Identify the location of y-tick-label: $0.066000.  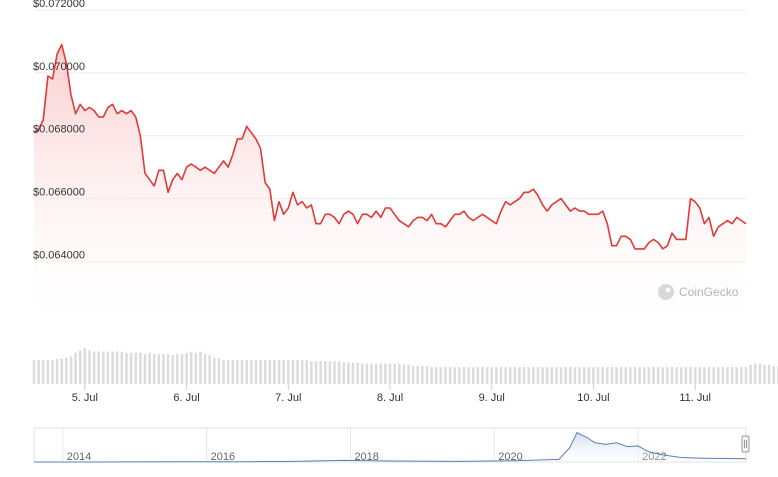
(59, 193).